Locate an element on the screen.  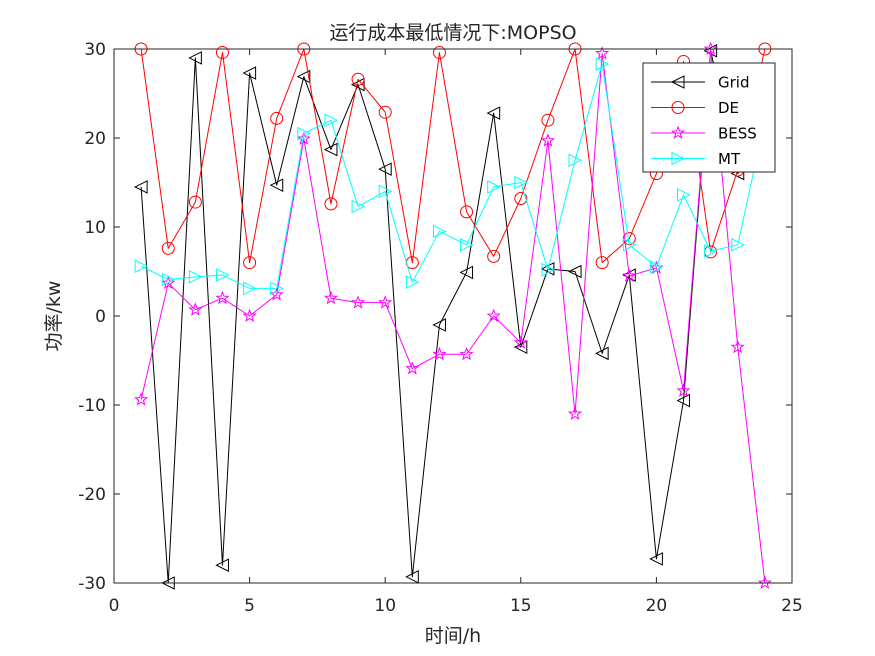
y-tick-label: 30 is located at coordinates (95, 50).